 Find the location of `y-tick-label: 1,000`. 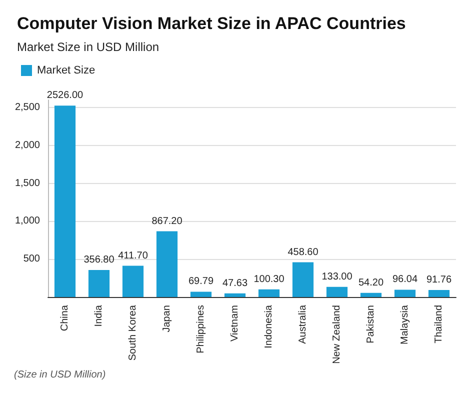

y-tick-label: 1,000 is located at coordinates (27, 221).